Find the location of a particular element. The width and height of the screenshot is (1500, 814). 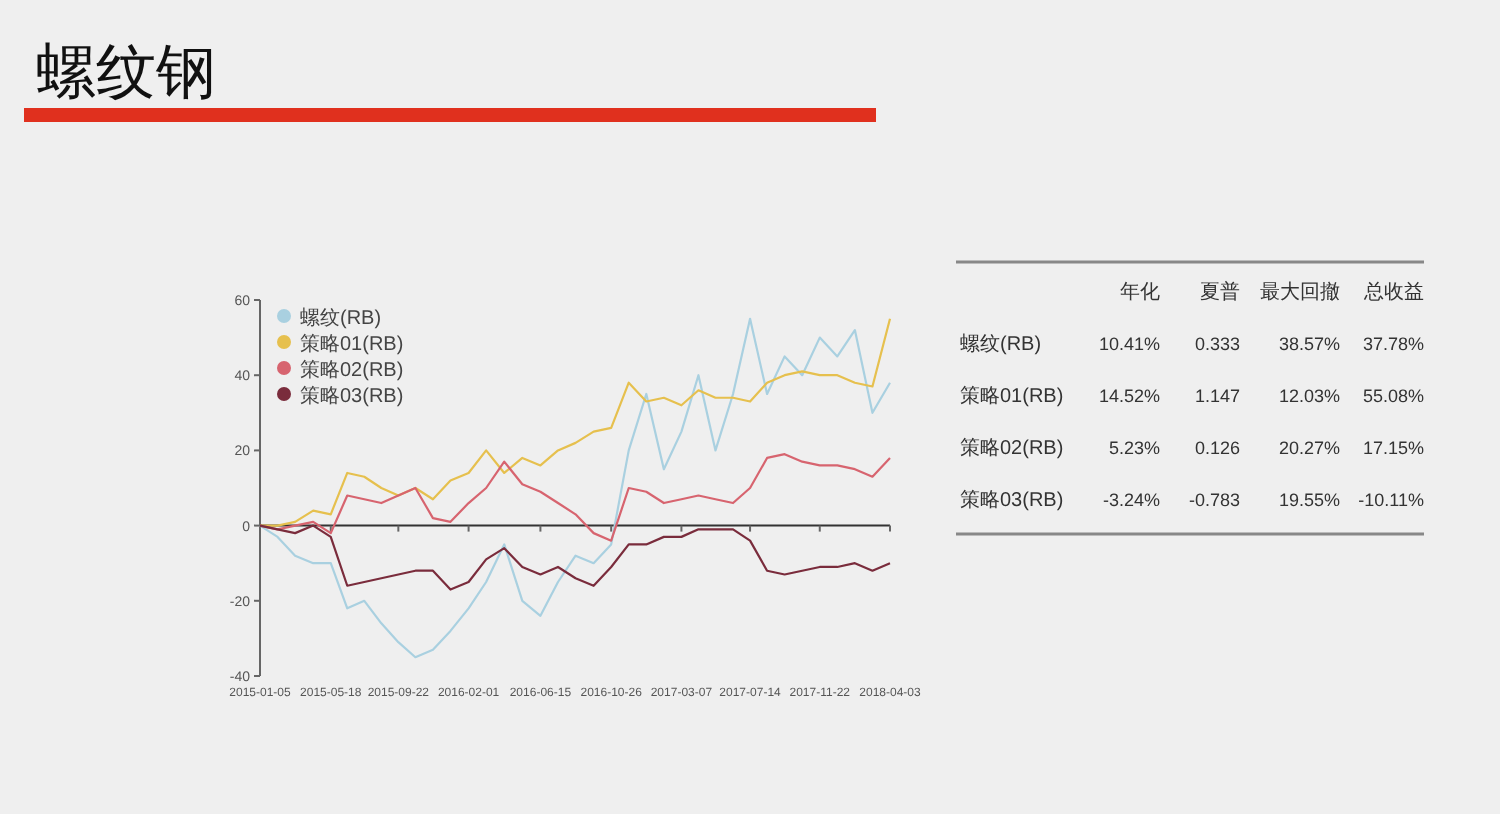

title: 螺纹钢 is located at coordinates (126, 73).